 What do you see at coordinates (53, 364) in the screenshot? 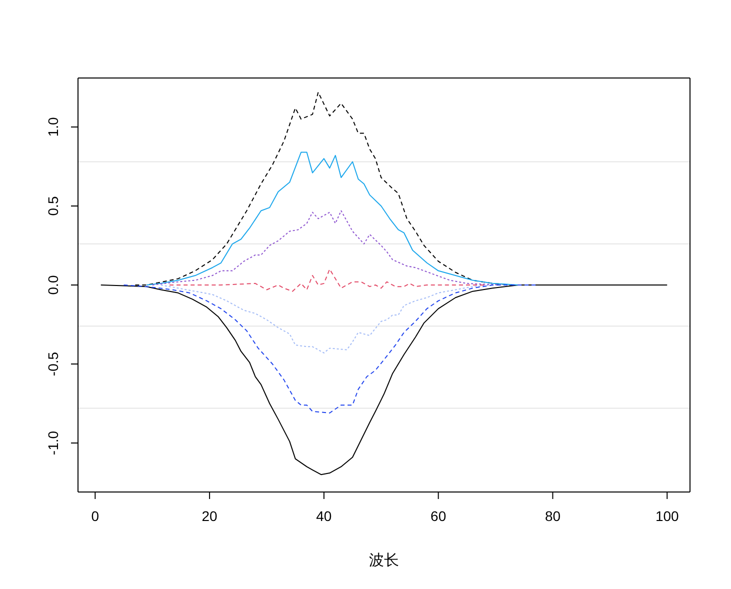
I see `y-tick-label: -0.5` at bounding box center [53, 364].